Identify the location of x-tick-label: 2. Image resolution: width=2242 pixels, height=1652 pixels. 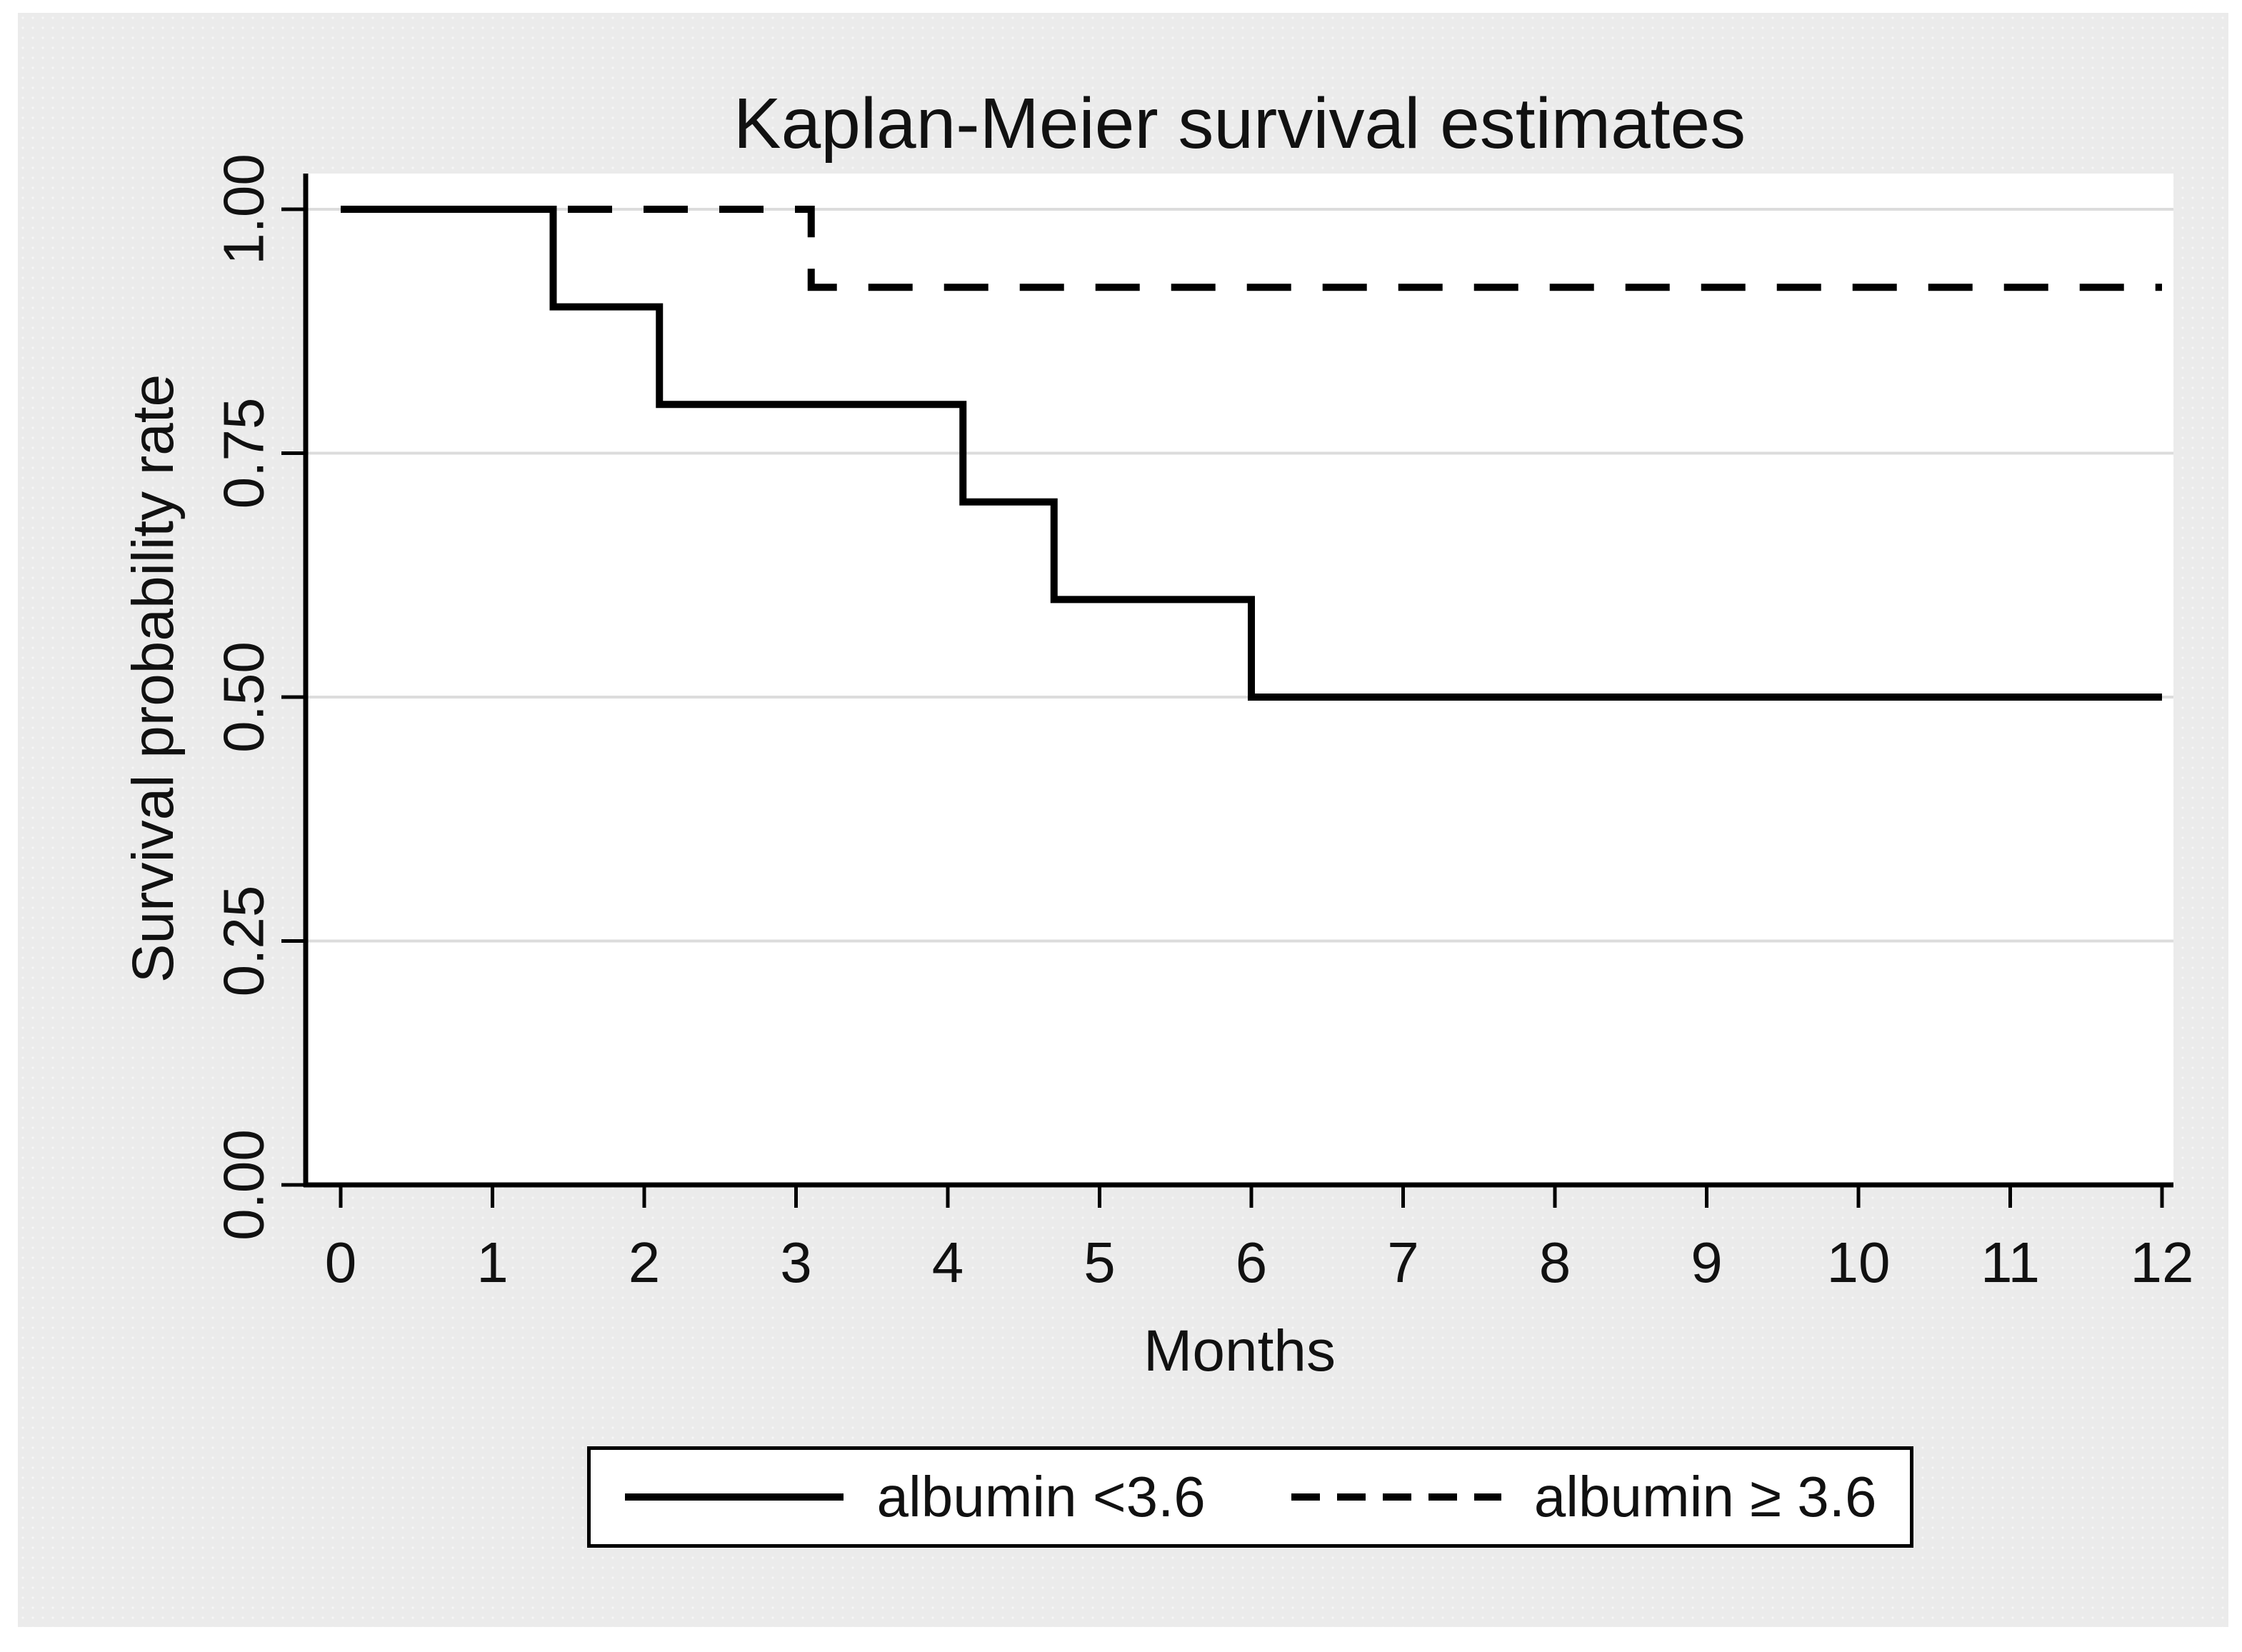
(645, 1262).